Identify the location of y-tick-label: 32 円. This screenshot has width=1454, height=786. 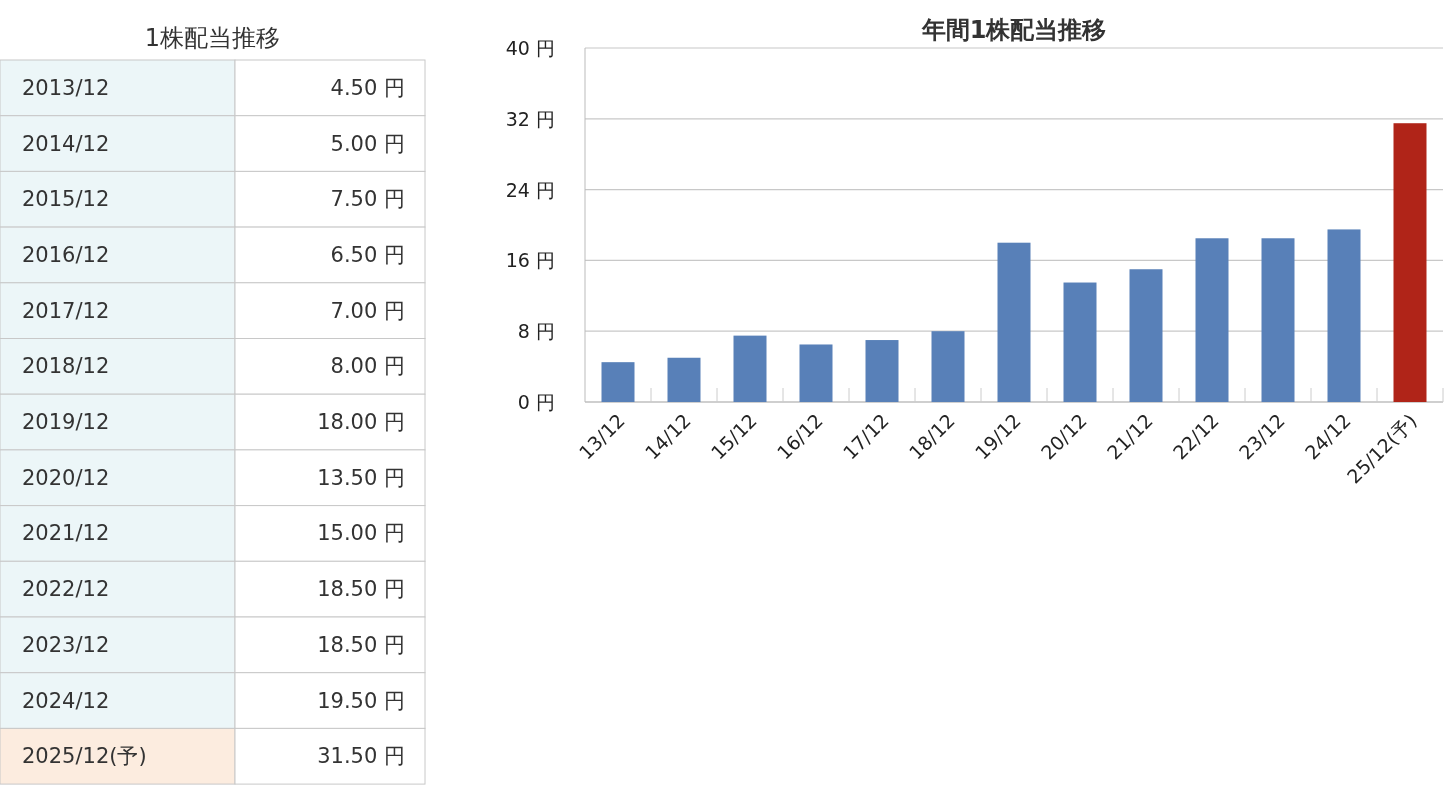
(530, 118).